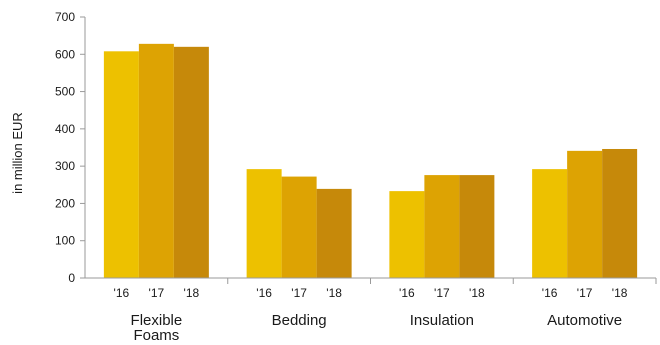  I want to click on x-category-label: Insulation, so click(442, 320).